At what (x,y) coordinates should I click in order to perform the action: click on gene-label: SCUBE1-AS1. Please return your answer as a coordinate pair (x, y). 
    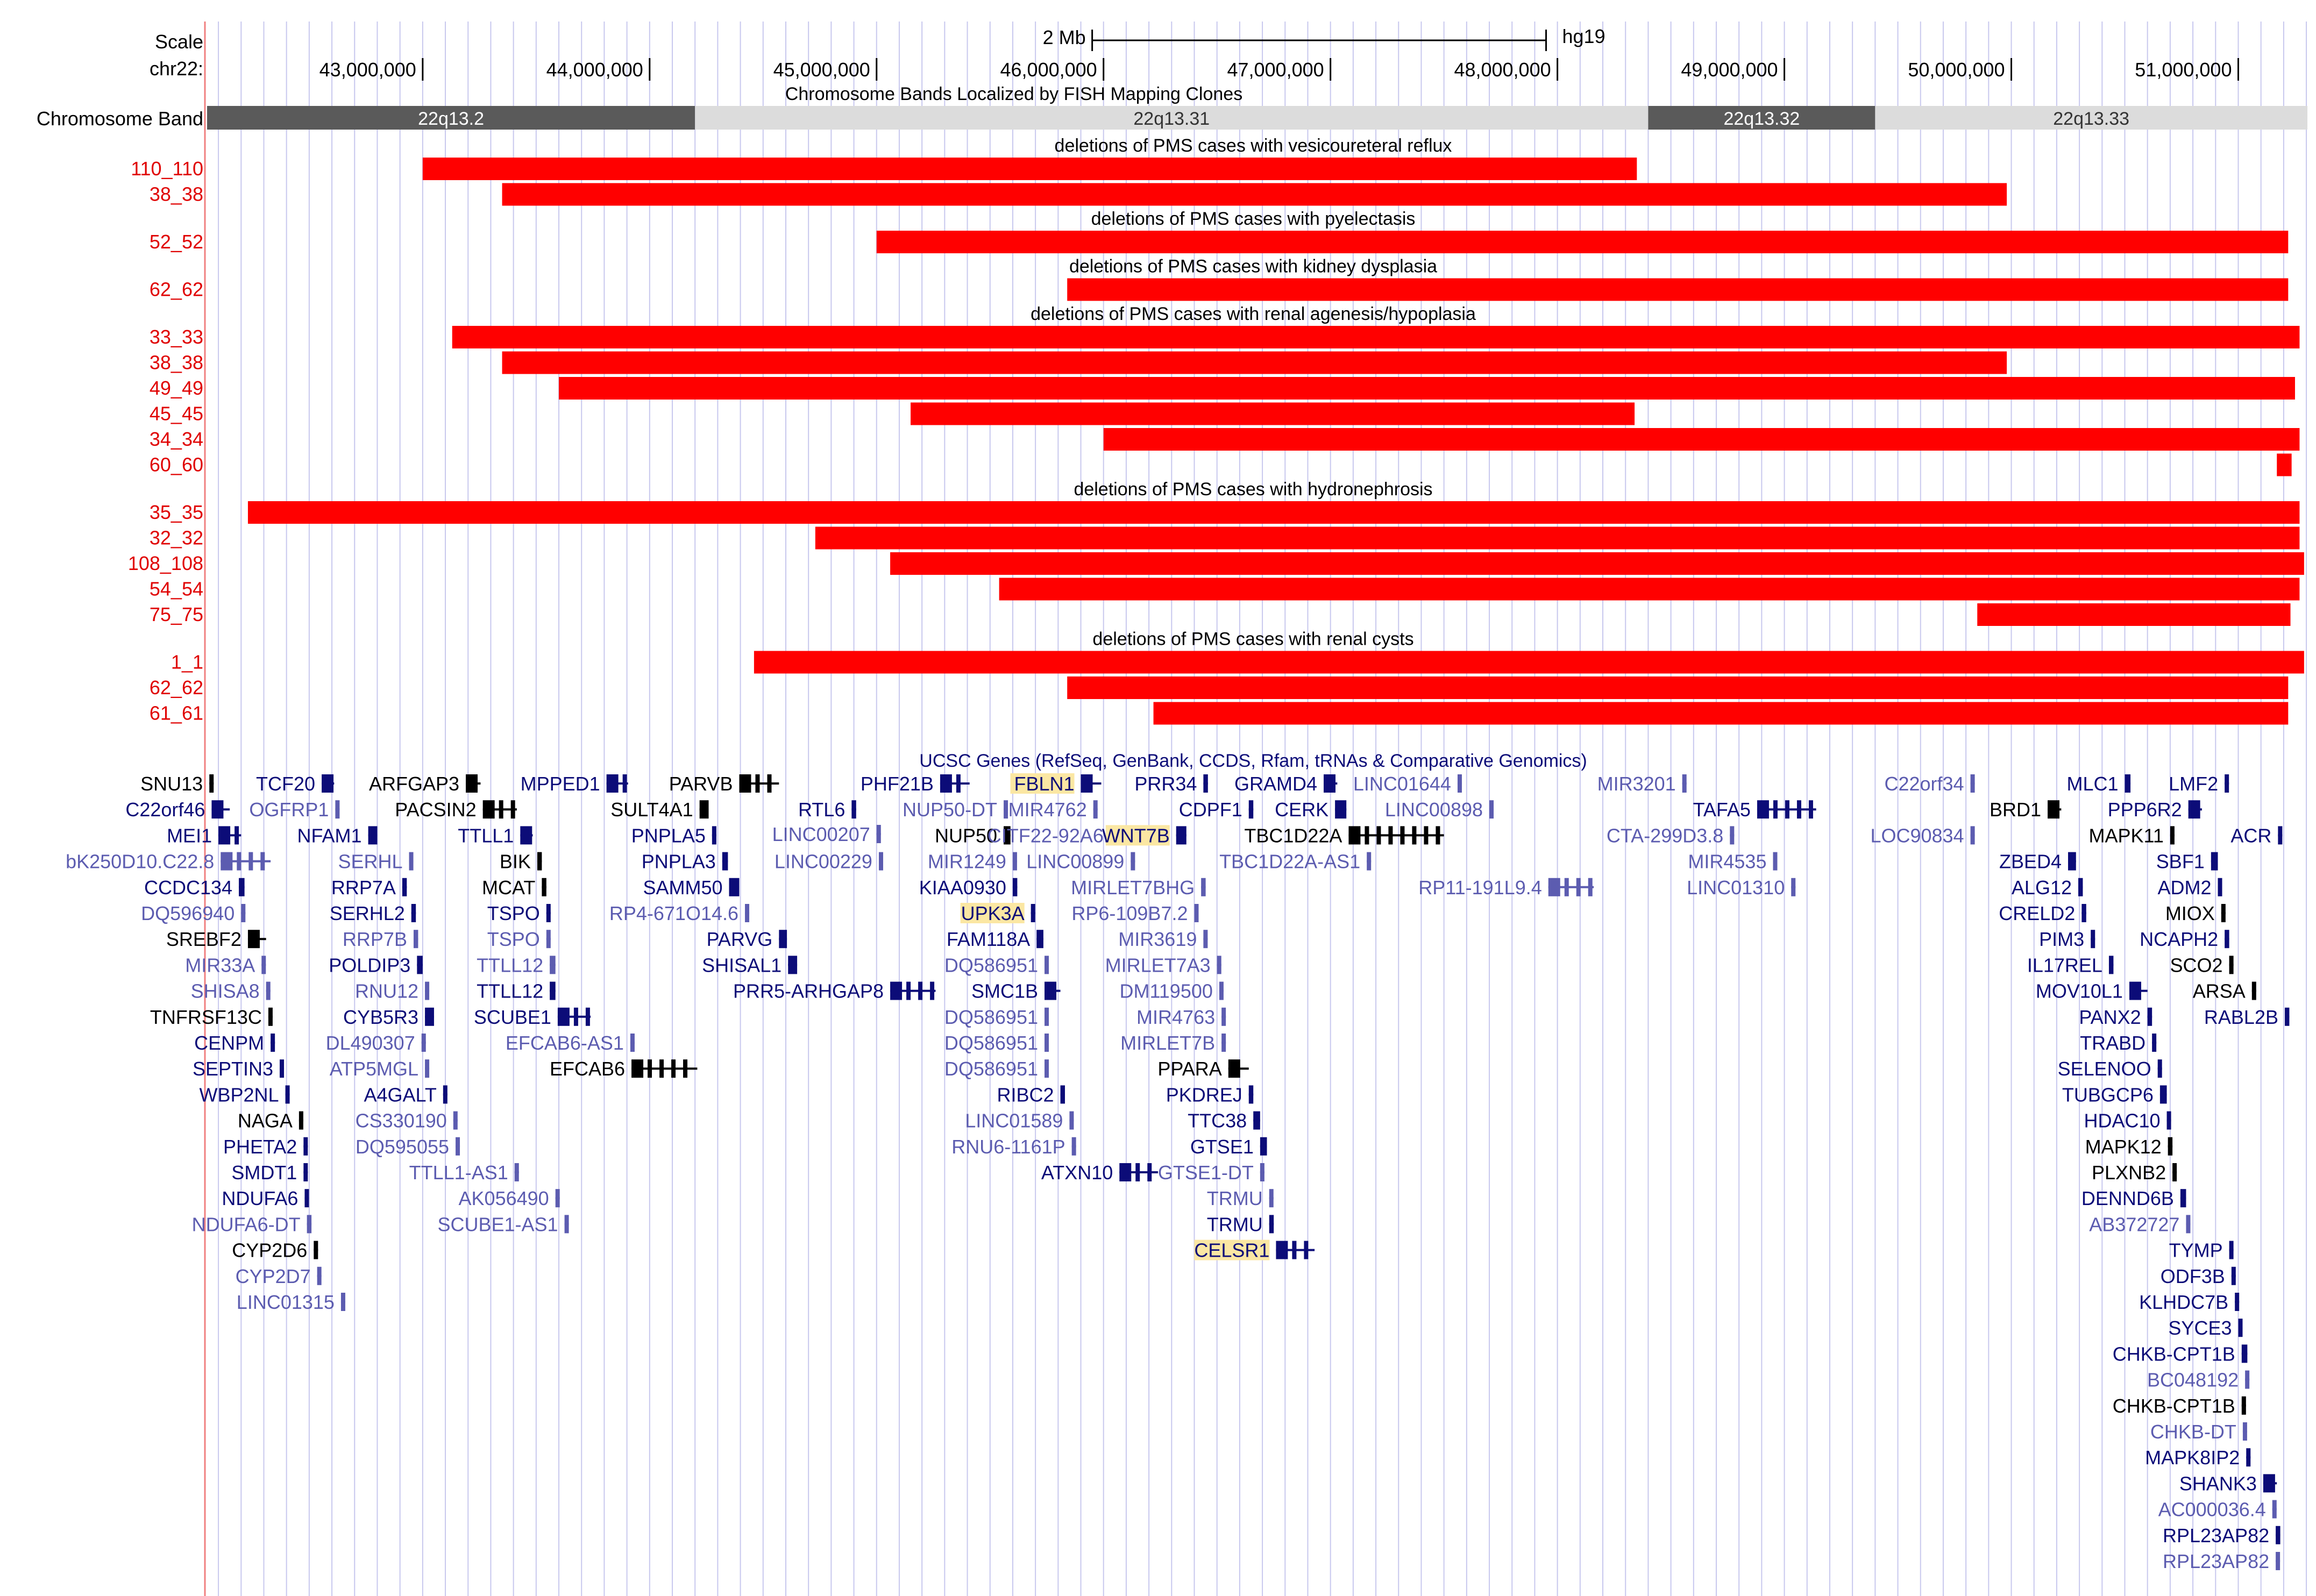
    Looking at the image, I should click on (497, 1224).